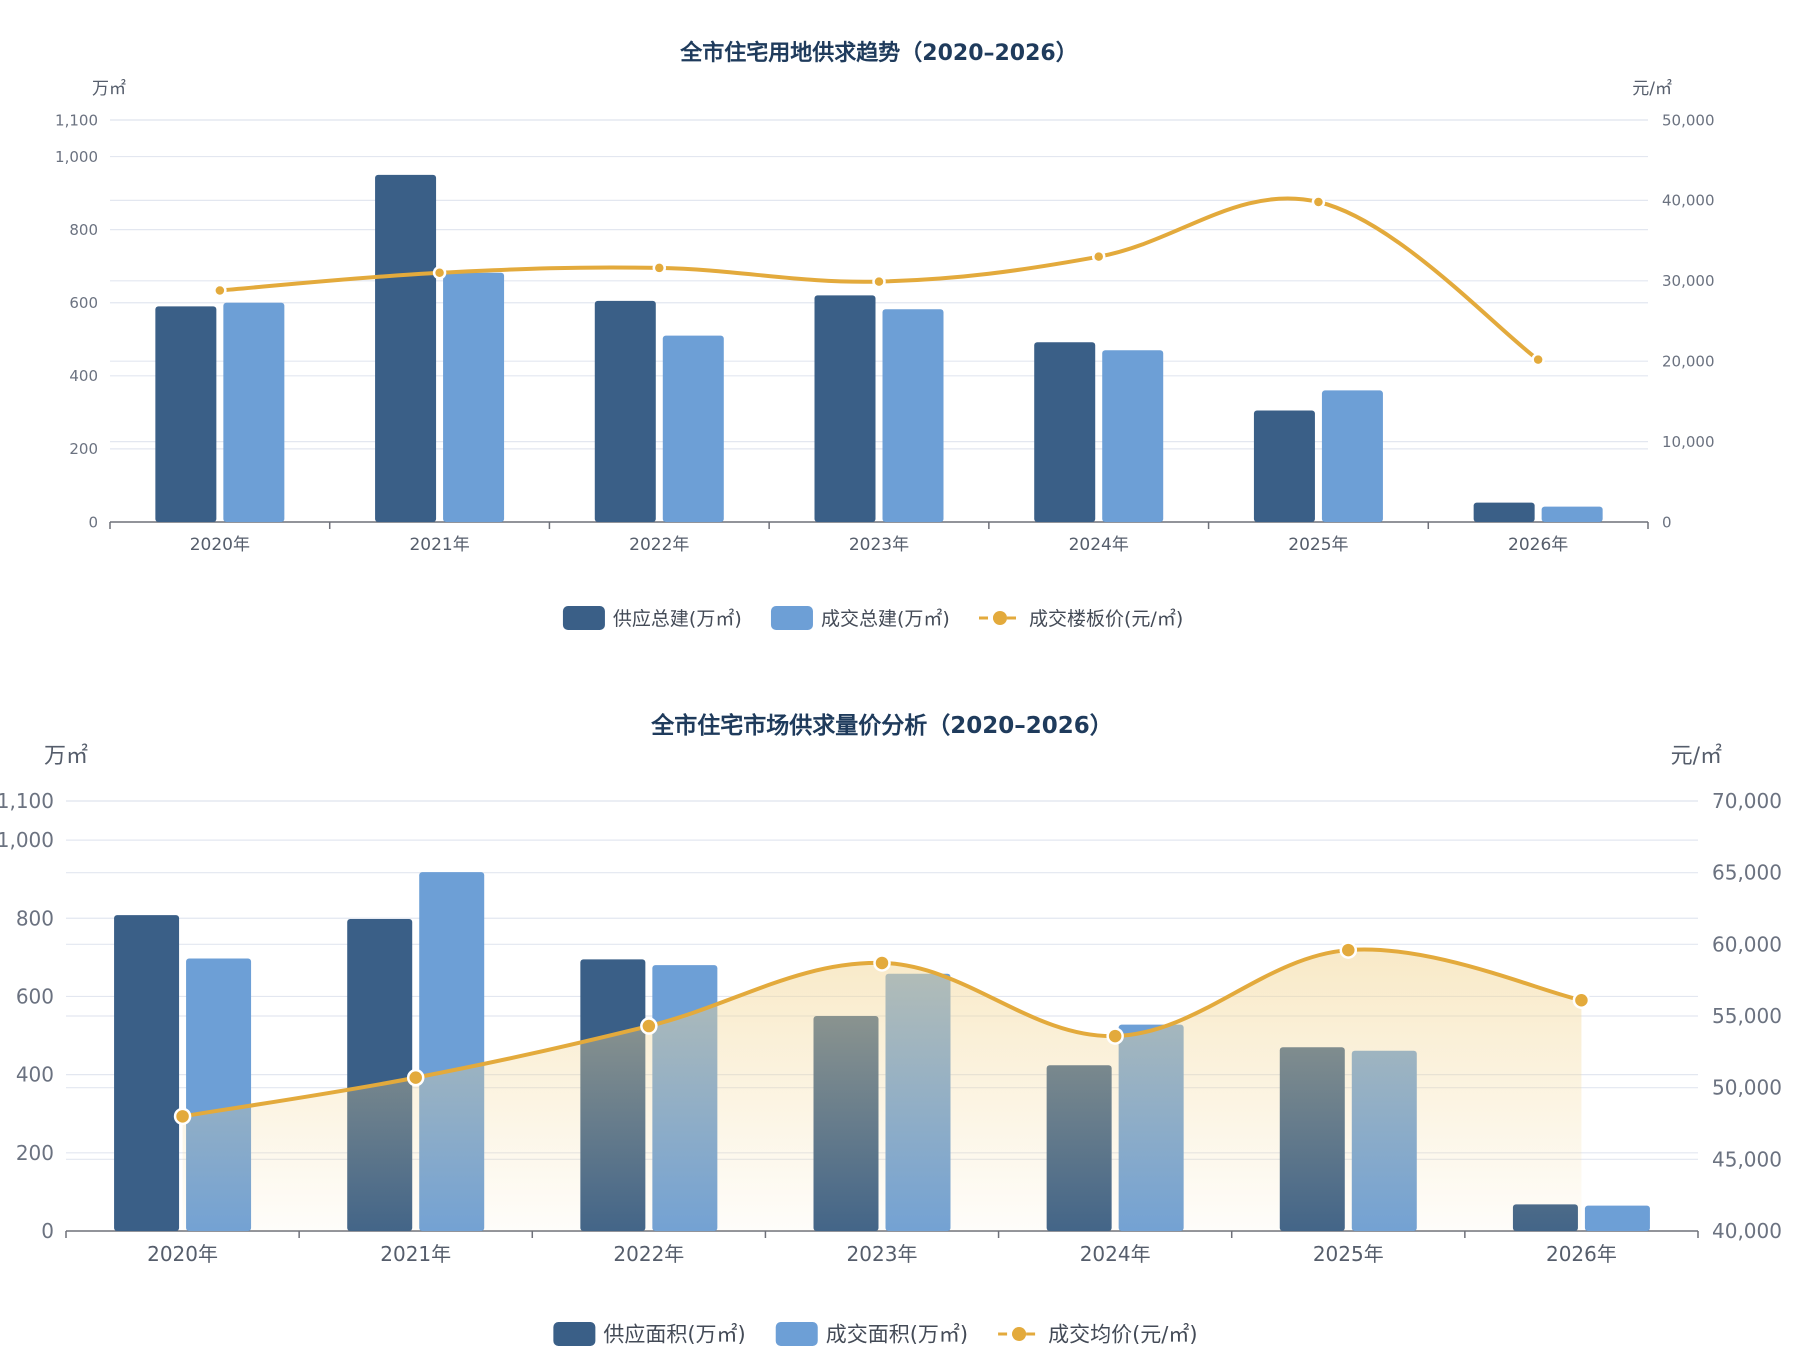  Describe the element at coordinates (83, 230) in the screenshot. I see `c1-y-left-tick: 800` at that location.